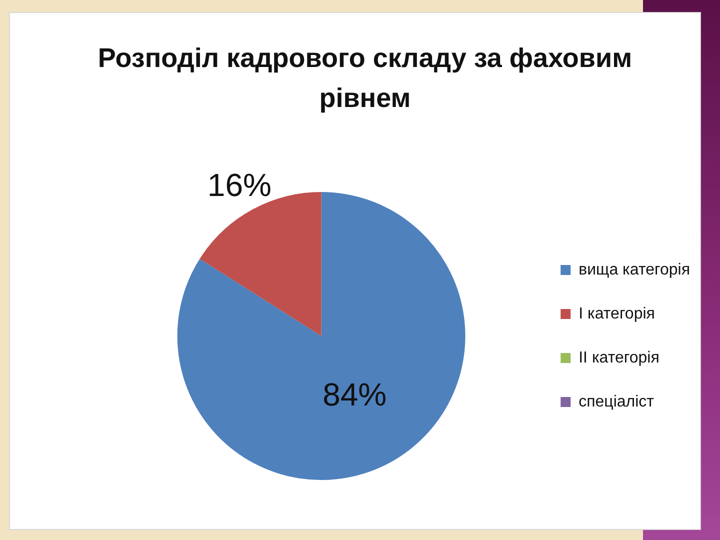 This screenshot has height=540, width=720. Describe the element at coordinates (619, 357) in the screenshot. I see `legend-label: ІІ категорія` at that location.